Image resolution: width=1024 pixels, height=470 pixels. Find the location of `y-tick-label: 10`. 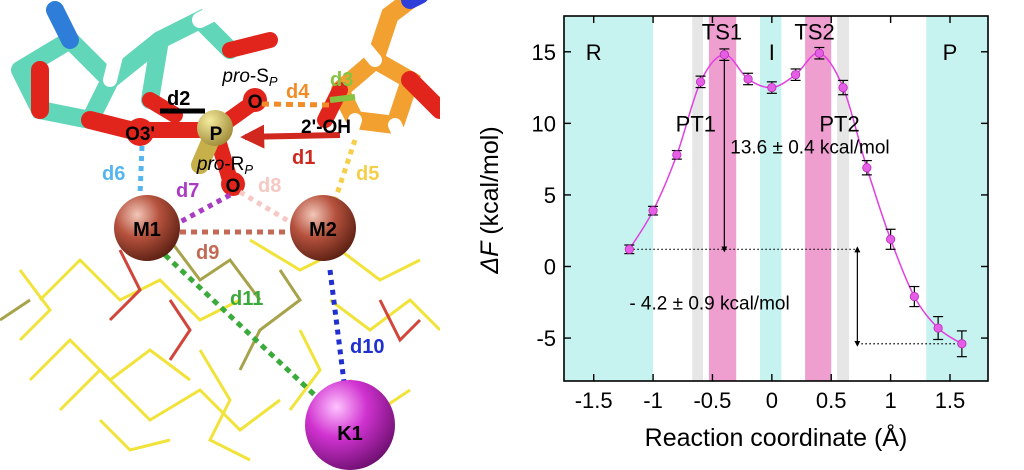

y-tick-label: 10 is located at coordinates (544, 123).